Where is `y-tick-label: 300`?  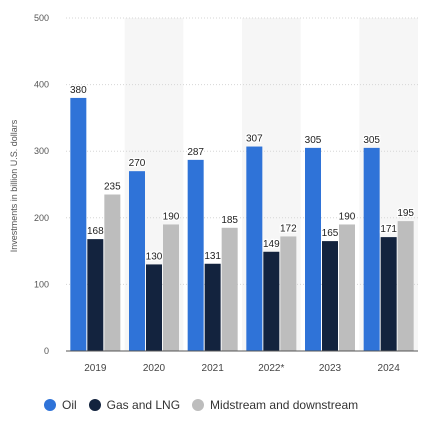 y-tick-label: 300 is located at coordinates (41, 151).